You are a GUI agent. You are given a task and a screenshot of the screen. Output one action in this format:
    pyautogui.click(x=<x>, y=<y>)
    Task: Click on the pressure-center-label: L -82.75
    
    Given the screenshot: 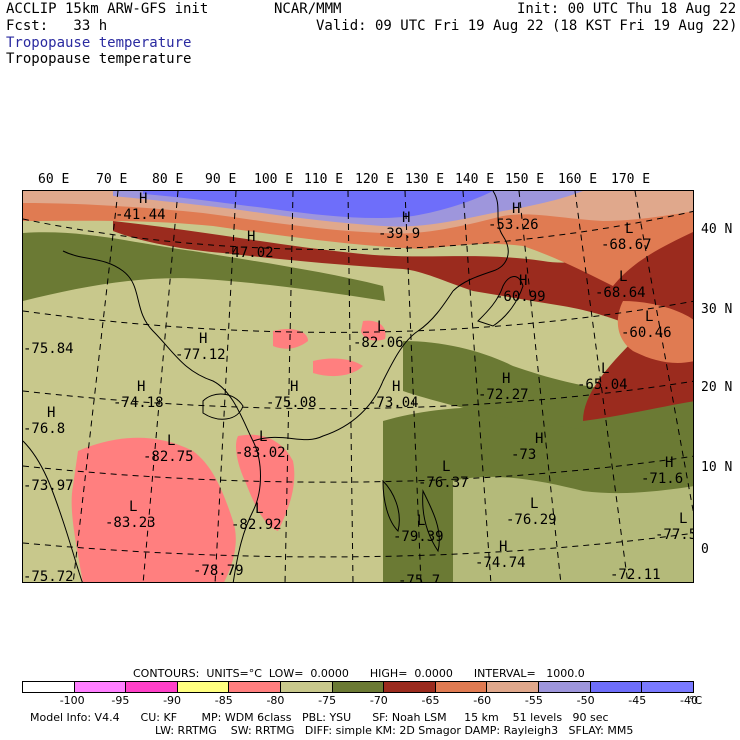 What is the action you would take?
    pyautogui.click(x=168, y=449)
    